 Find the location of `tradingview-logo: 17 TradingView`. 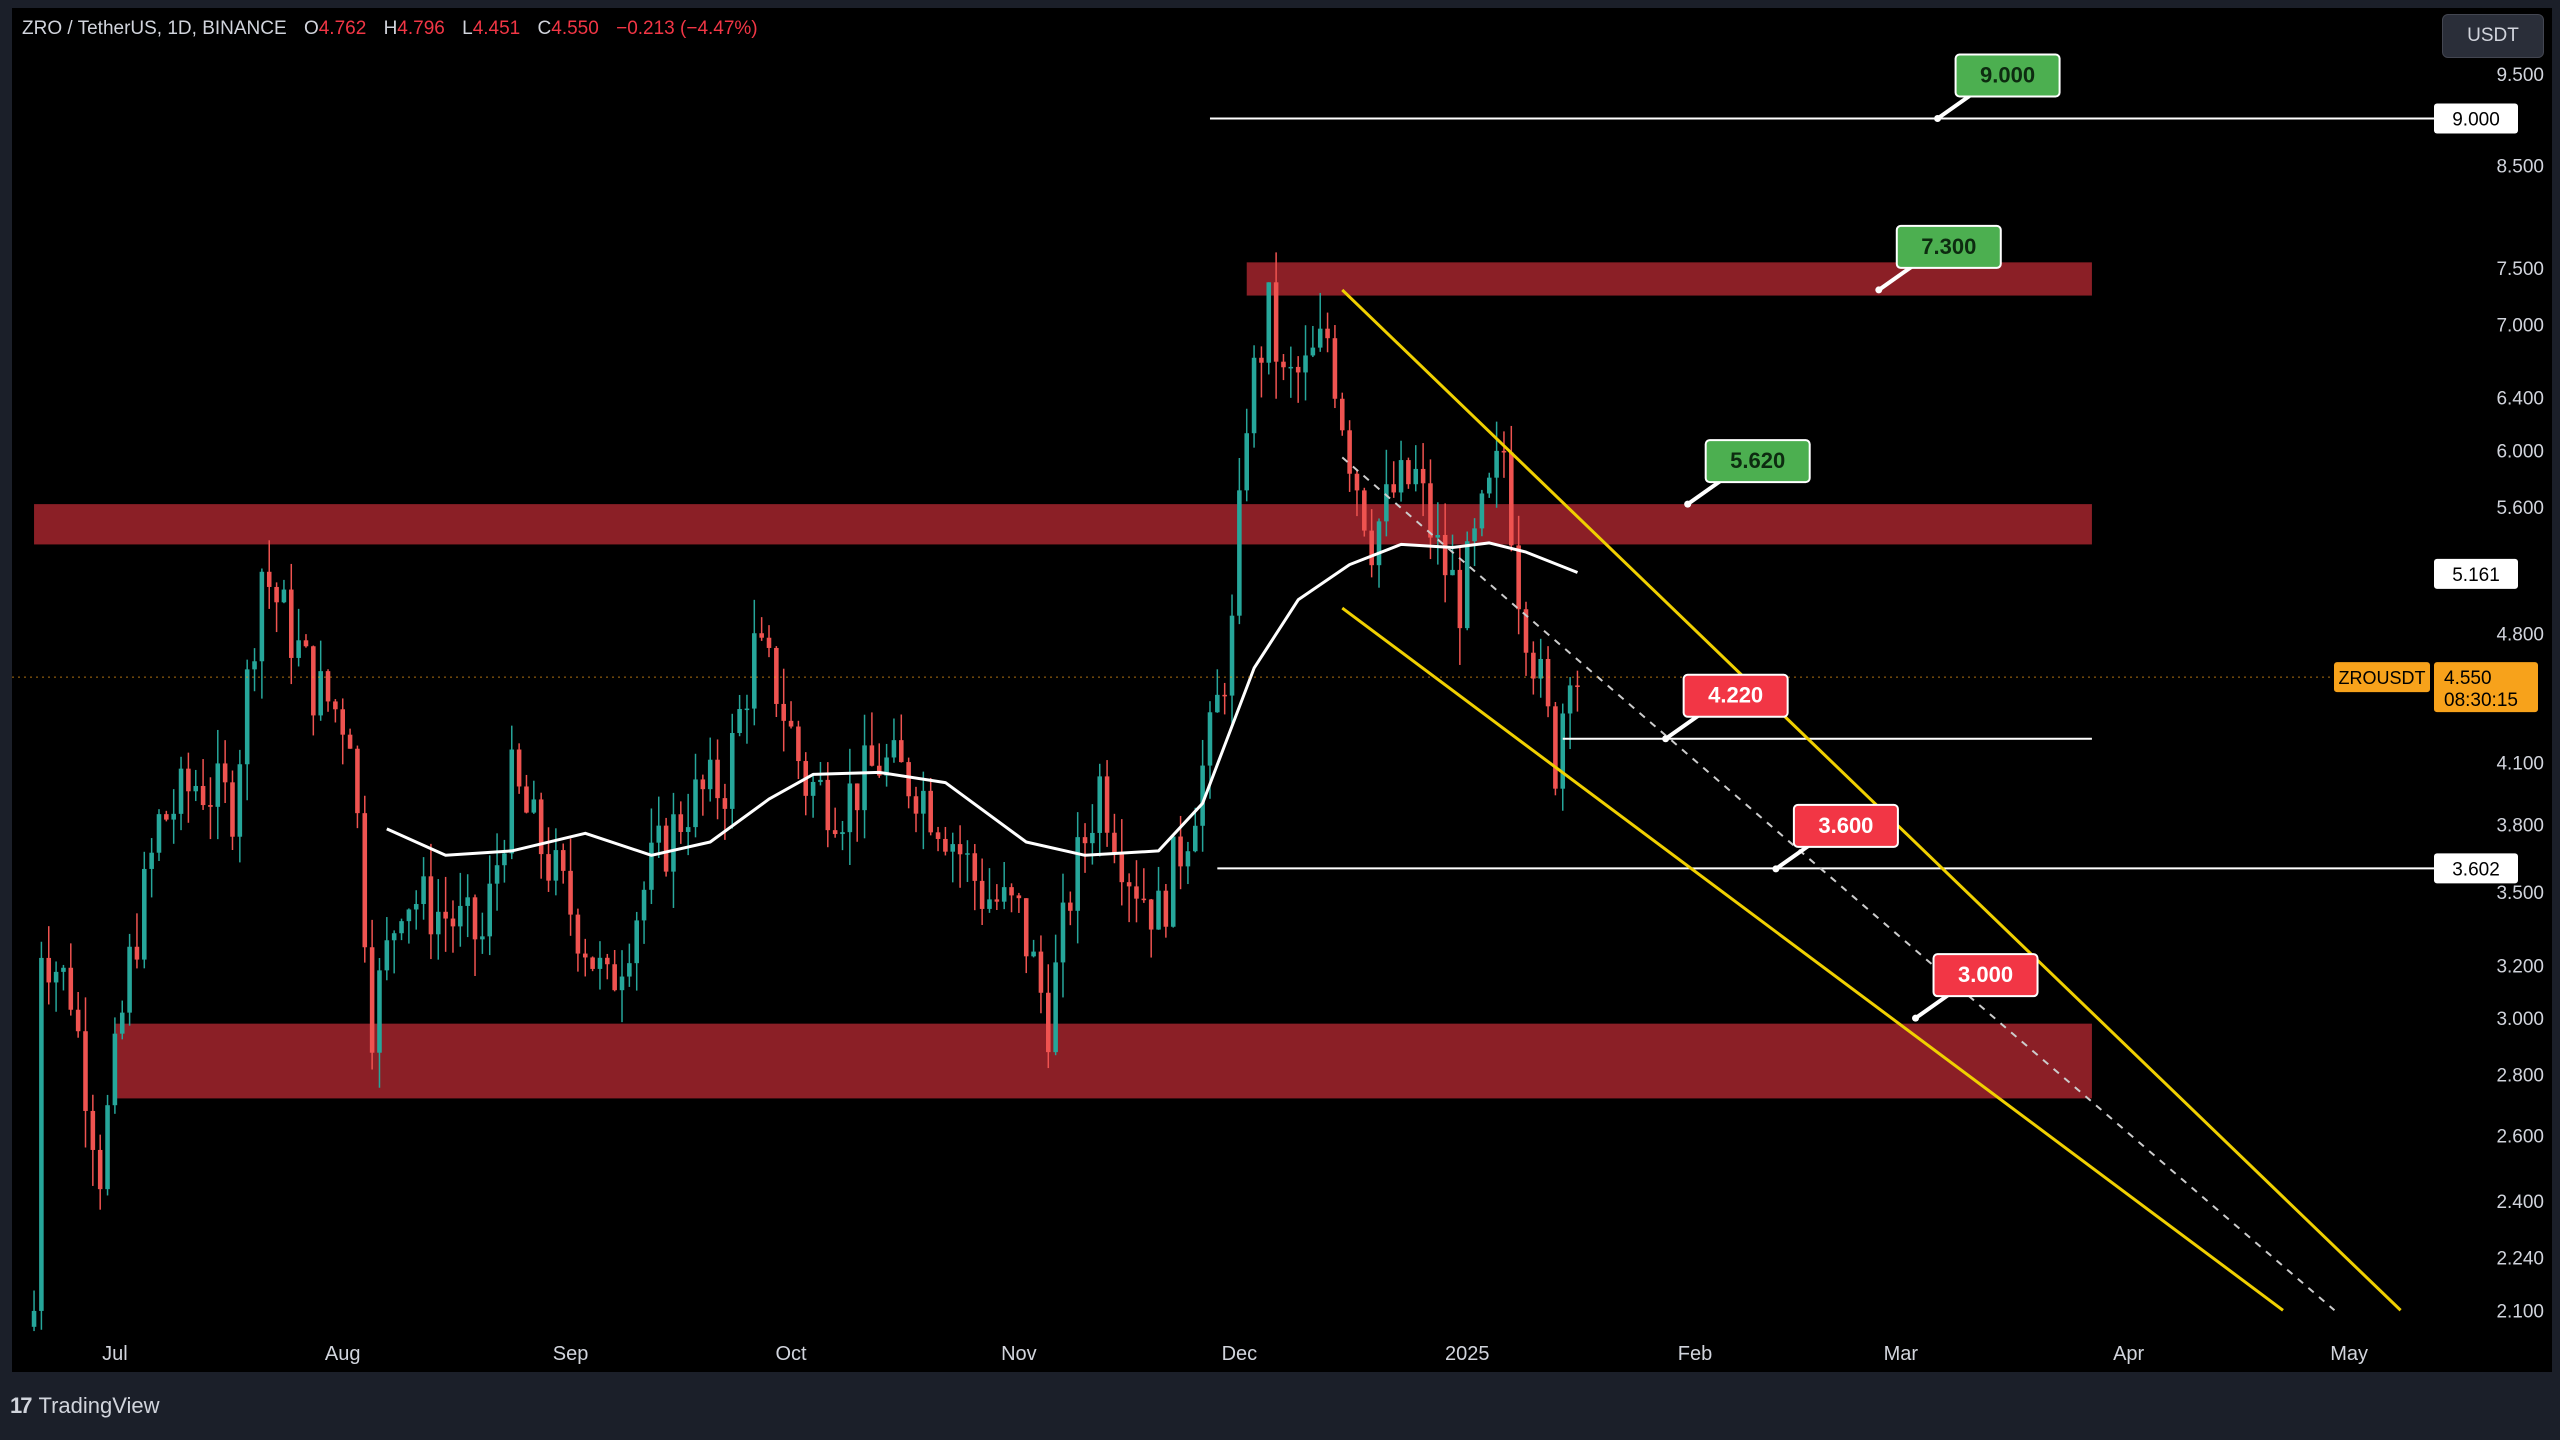

tradingview-logo: 17 TradingView is located at coordinates (85, 1406).